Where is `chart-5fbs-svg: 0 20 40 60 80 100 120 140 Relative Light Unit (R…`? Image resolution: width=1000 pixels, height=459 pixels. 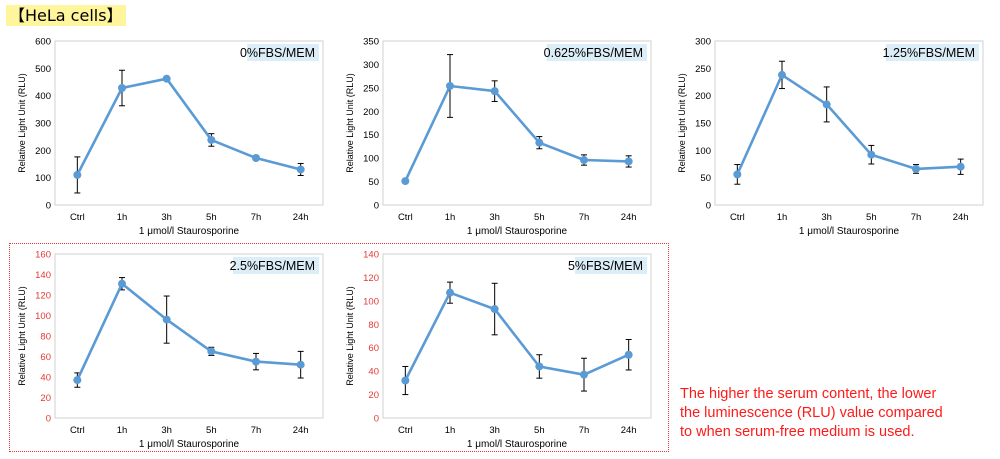
chart-5fbs-svg: 0 20 40 60 80 100 120 140 Relative Light Unit (R… is located at coordinates (498, 350).